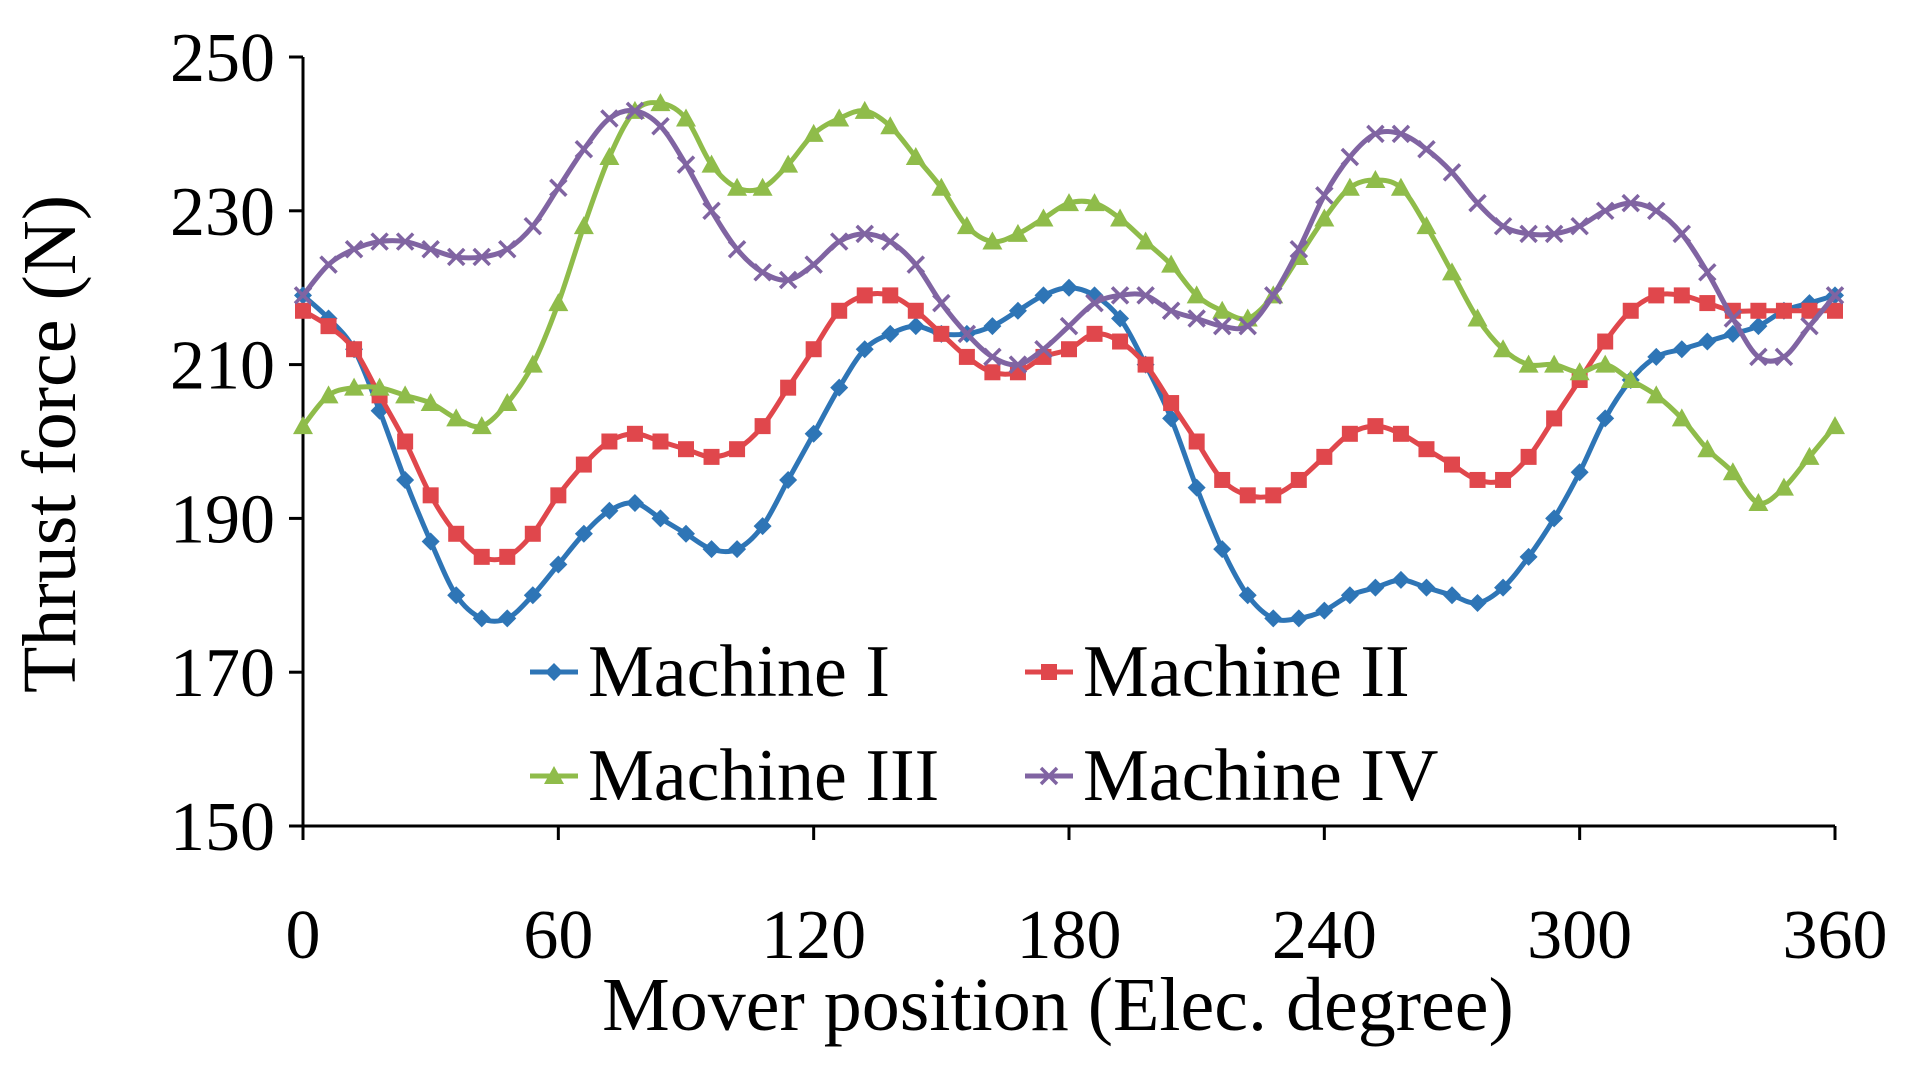 The width and height of the screenshot is (1905, 1067). I want to click on x-tick-label: 180, so click(1069, 935).